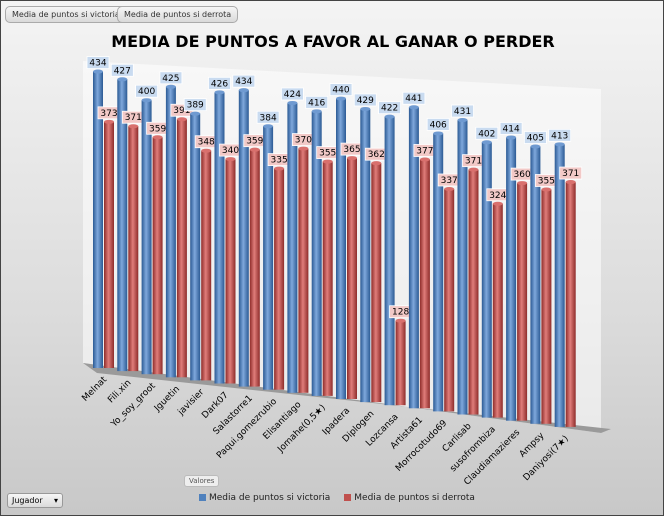 The width and height of the screenshot is (664, 517). What do you see at coordinates (535, 139) in the screenshot?
I see `data-label: 405` at bounding box center [535, 139].